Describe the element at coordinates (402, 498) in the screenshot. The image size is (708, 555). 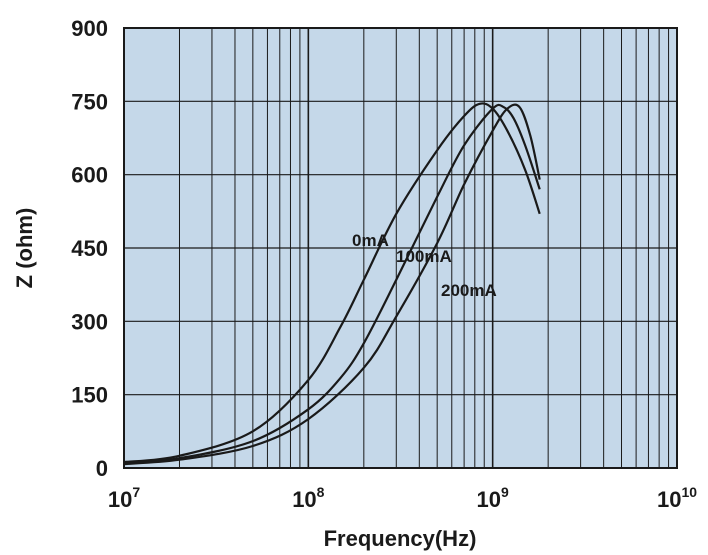
I see `x-tick-labels: 10⁷ 10⁸ 10⁹ 10¹⁰` at that location.